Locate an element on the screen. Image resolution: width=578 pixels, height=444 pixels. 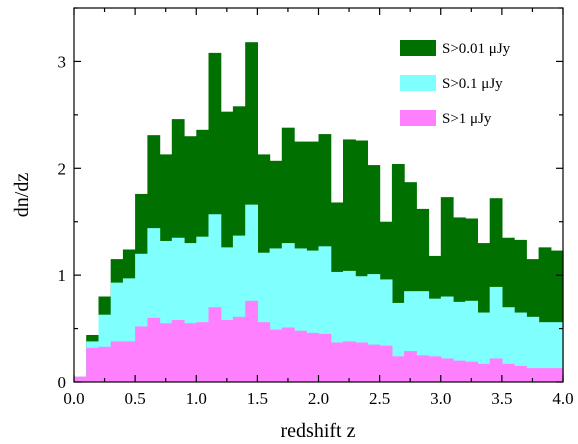
y-tick-label: 0 is located at coordinates (62, 382).